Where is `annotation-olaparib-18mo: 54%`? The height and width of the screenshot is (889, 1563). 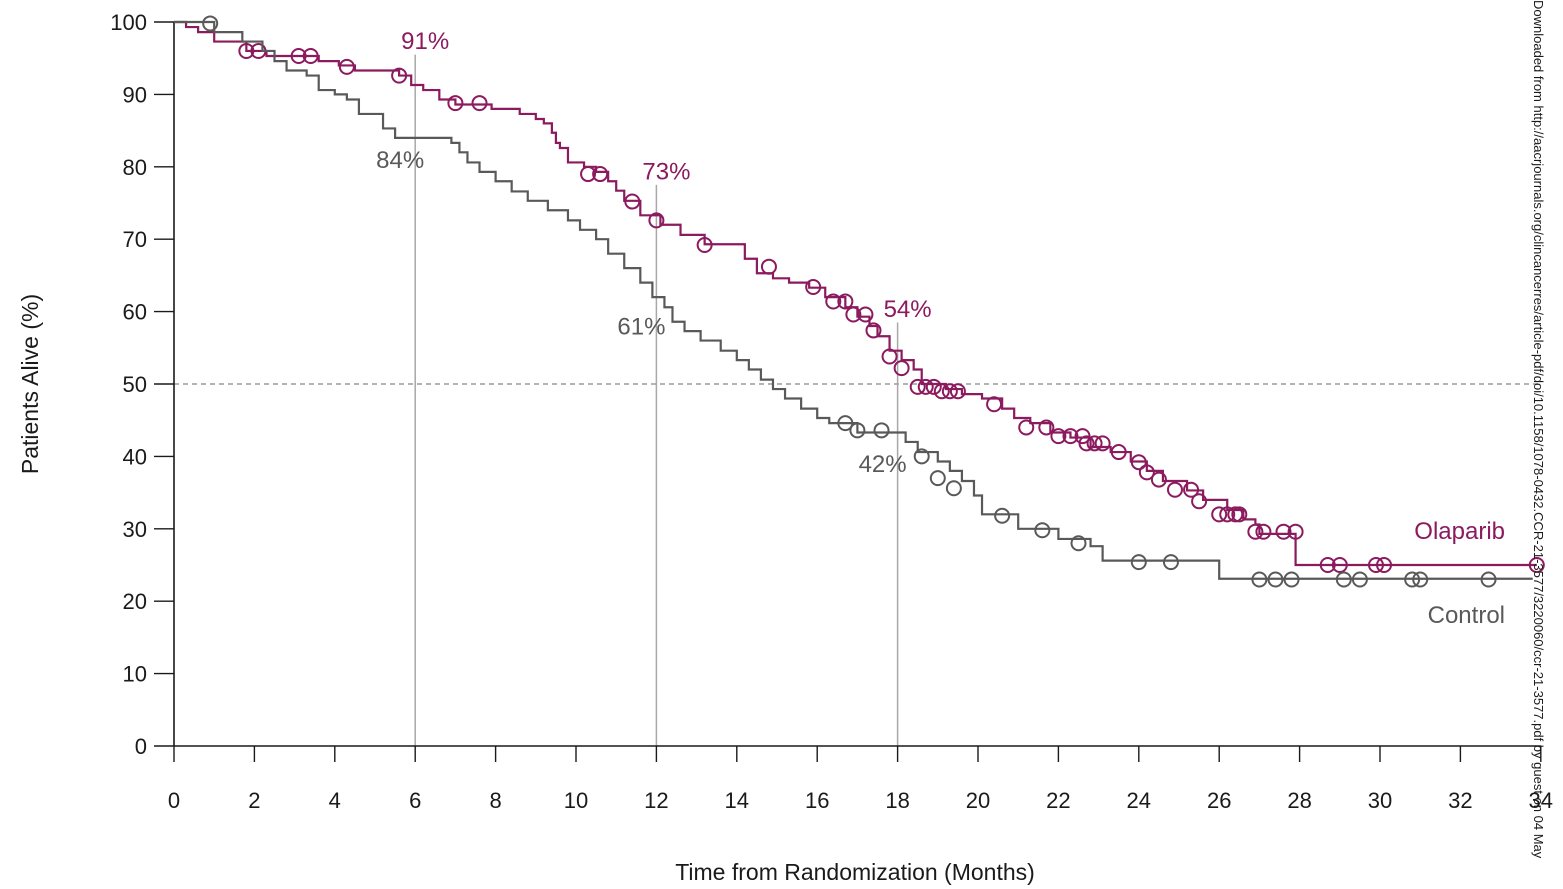
annotation-olaparib-18mo: 54% is located at coordinates (908, 309).